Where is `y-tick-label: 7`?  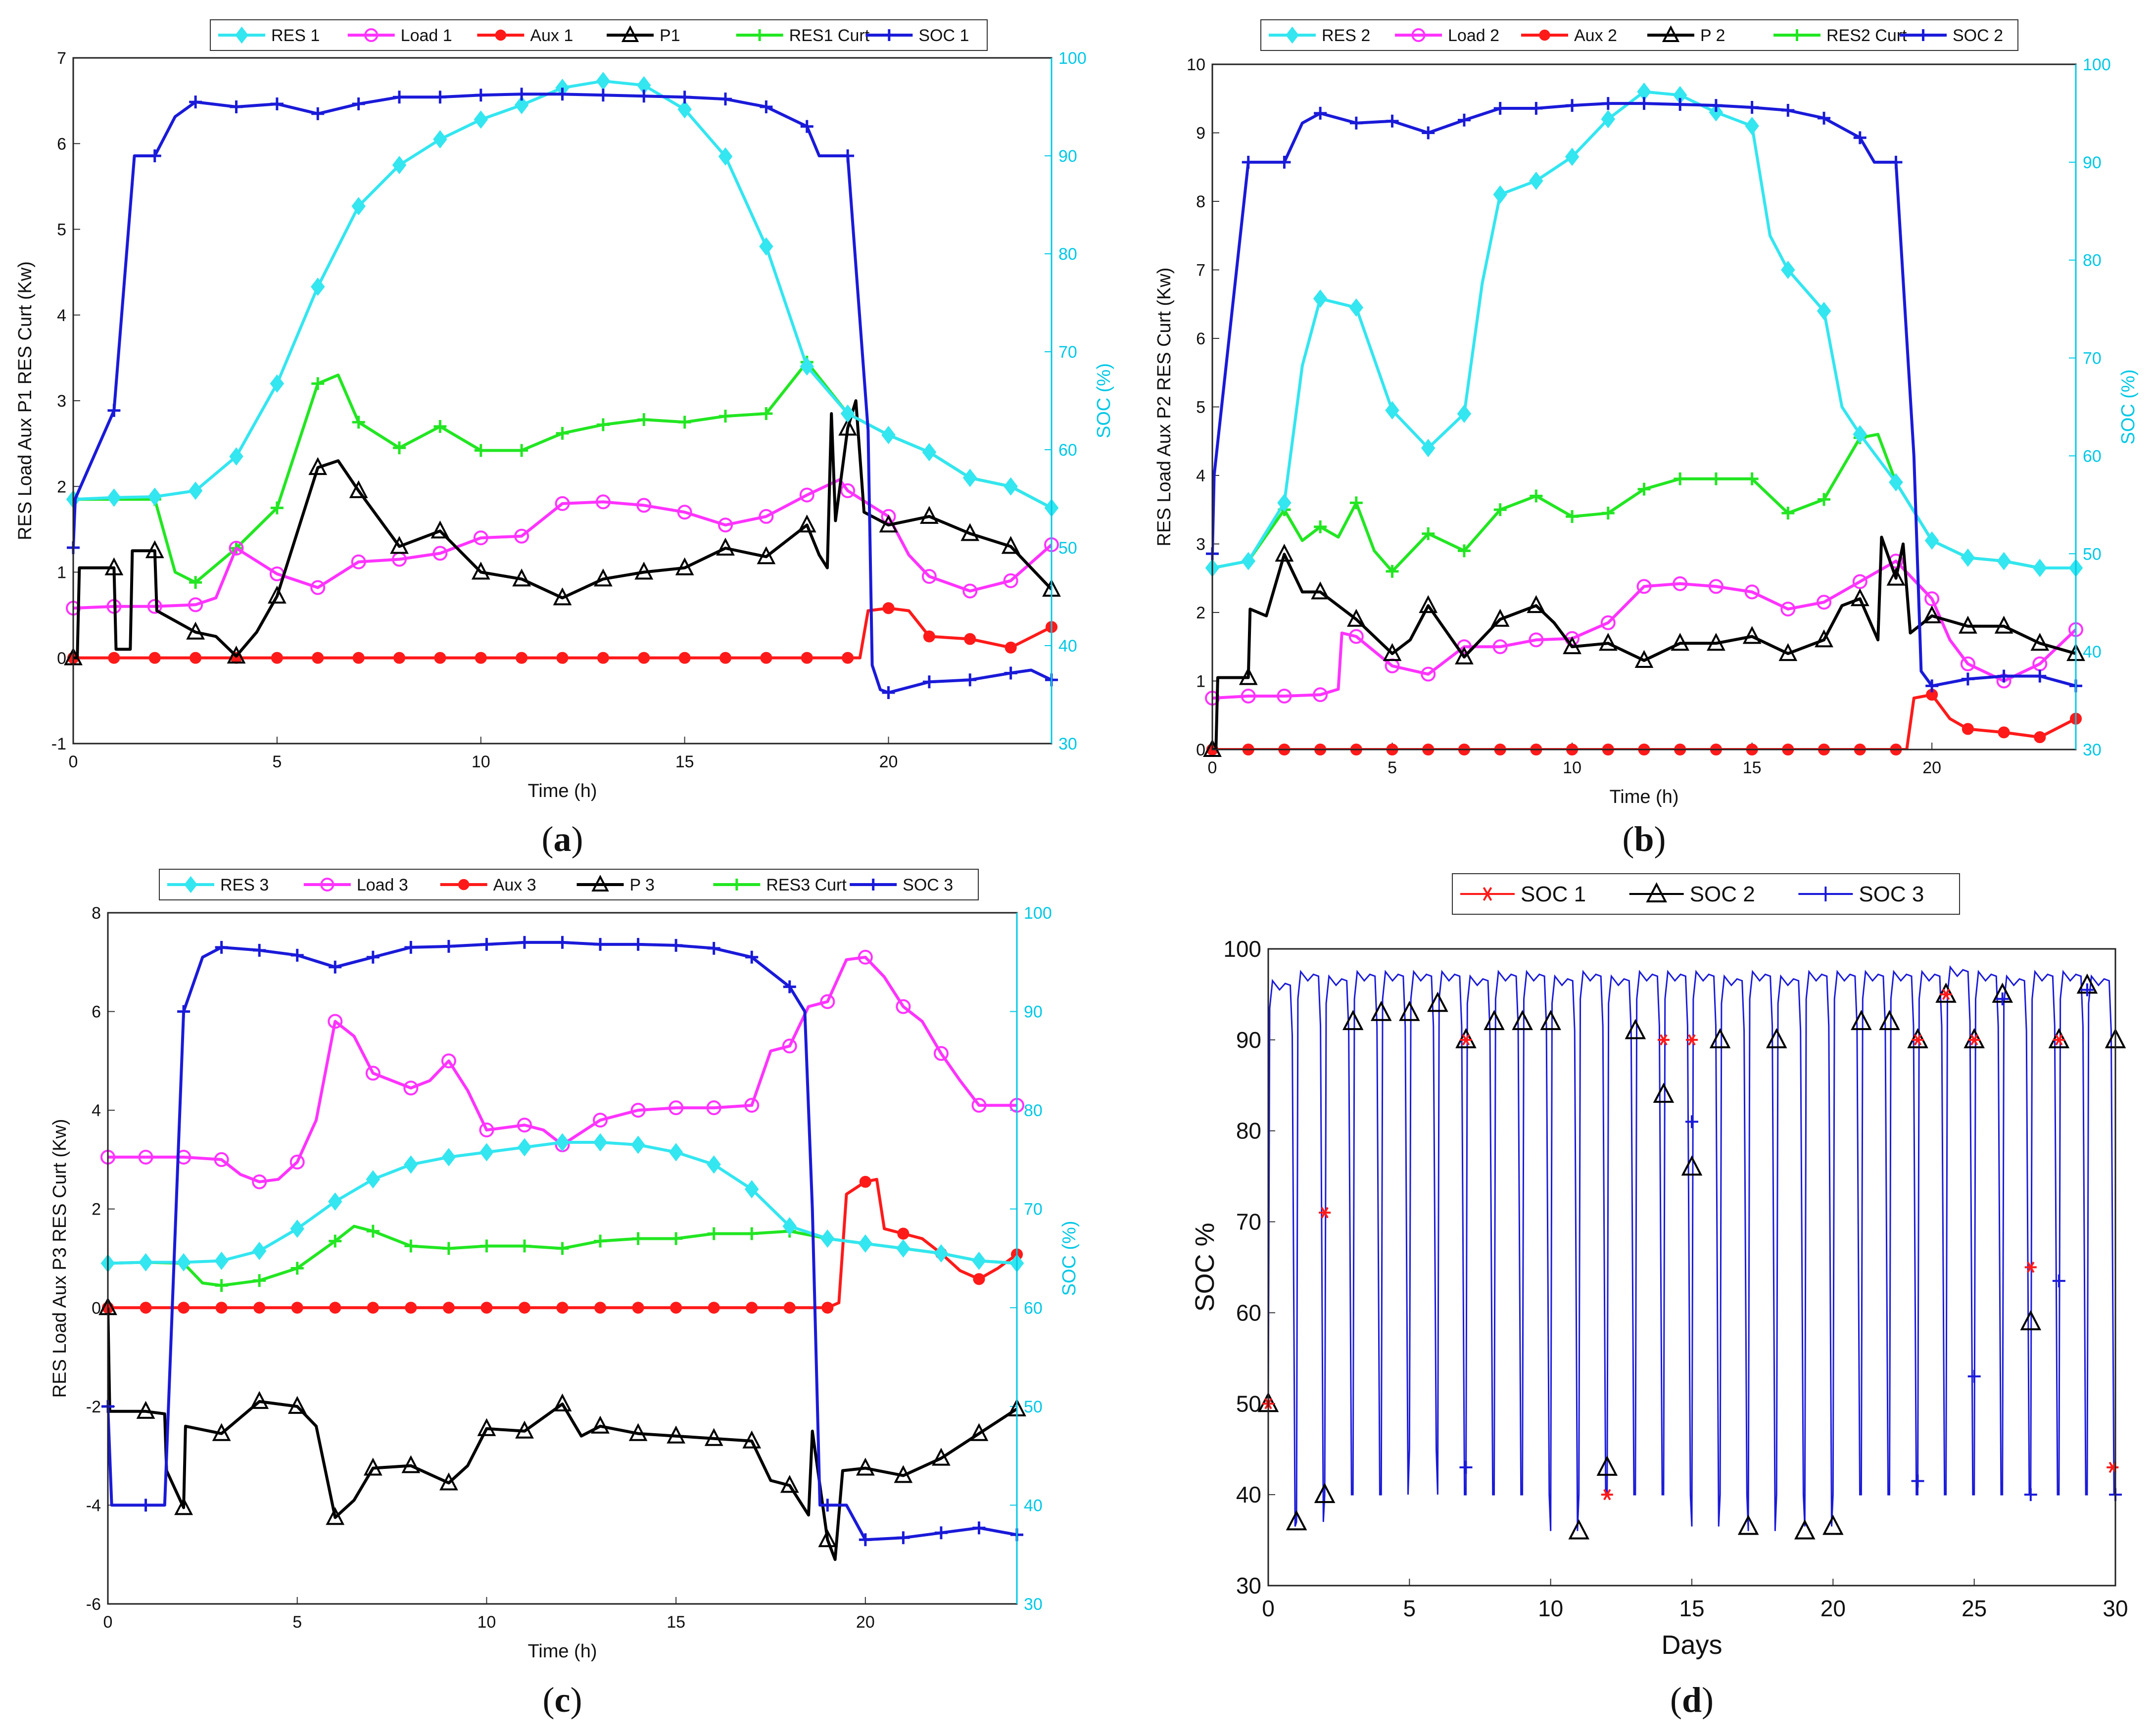 y-tick-label: 7 is located at coordinates (61, 58).